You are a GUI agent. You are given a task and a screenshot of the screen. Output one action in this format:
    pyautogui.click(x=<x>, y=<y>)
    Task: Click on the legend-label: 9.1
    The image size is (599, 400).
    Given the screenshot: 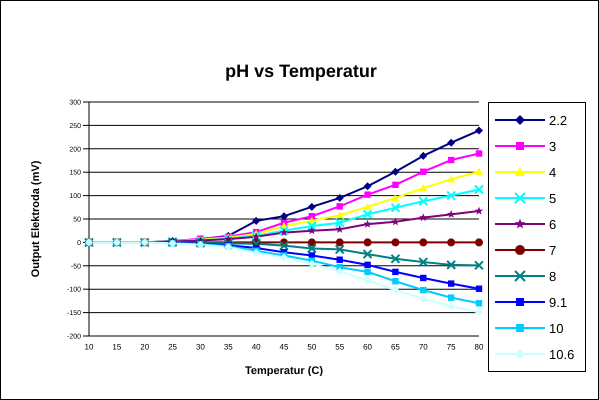 What is the action you would take?
    pyautogui.click(x=558, y=302)
    